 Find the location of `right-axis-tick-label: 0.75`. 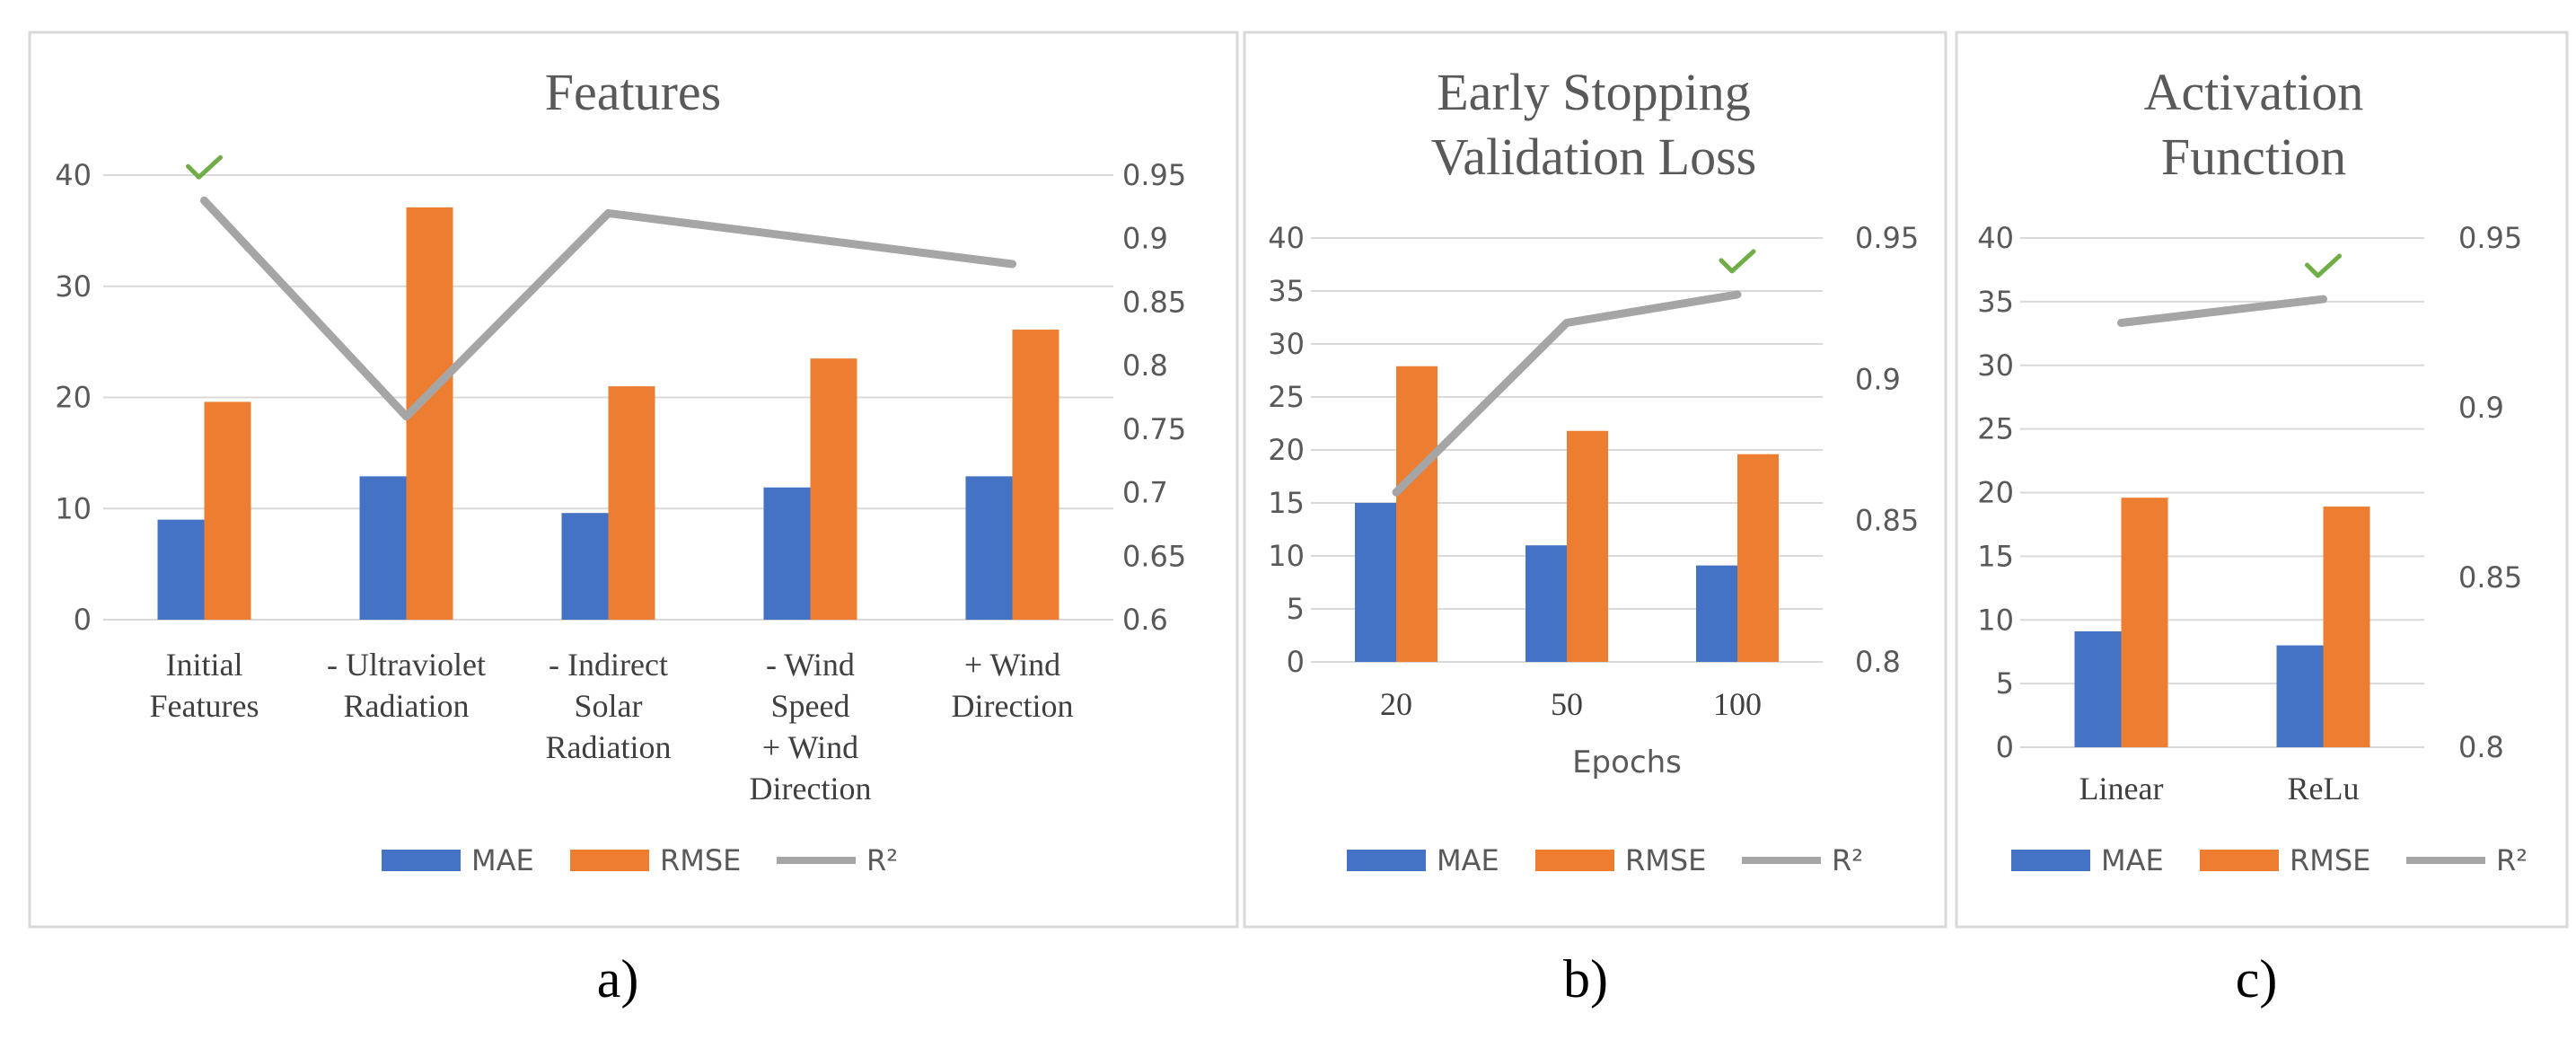

right-axis-tick-label: 0.75 is located at coordinates (1154, 429).